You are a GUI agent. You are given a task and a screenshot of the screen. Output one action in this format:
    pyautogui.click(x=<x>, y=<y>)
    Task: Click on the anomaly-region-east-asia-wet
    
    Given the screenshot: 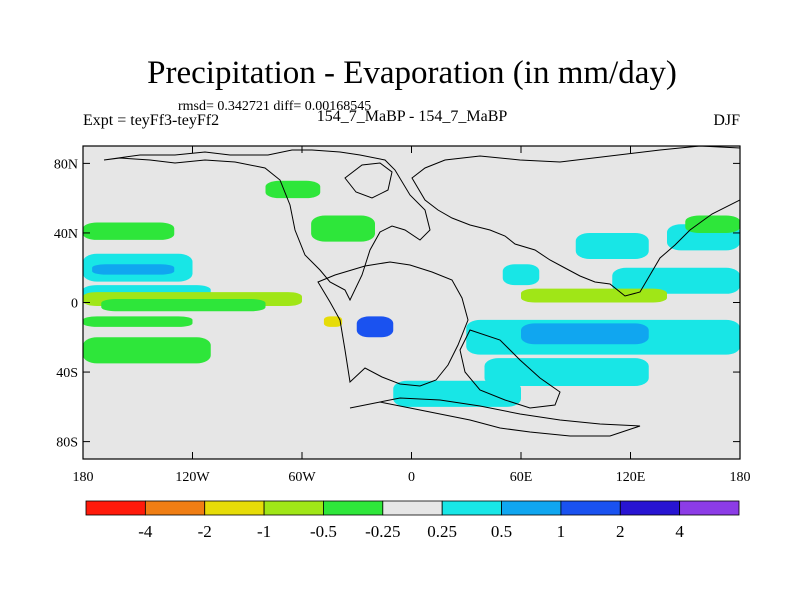 What is the action you would take?
    pyautogui.click(x=612, y=246)
    